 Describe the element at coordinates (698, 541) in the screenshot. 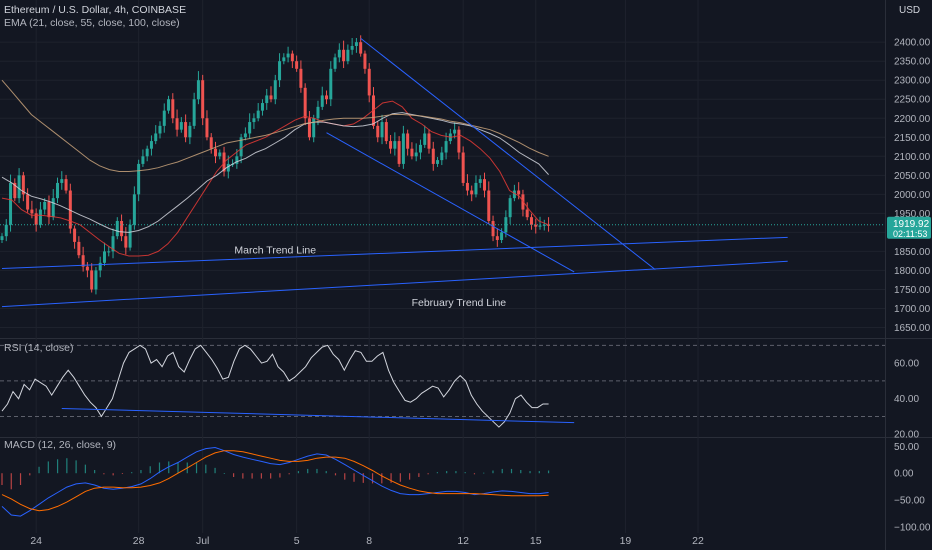

I see `date-tick-label: 22` at that location.